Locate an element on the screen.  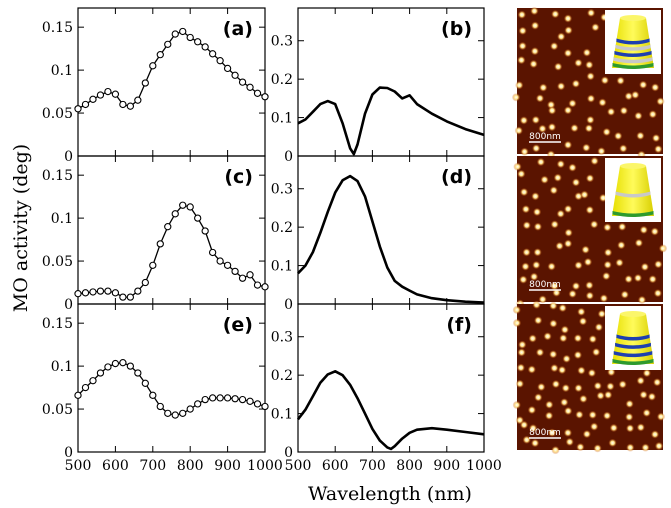
y-tick-label: 0.05 is located at coordinates (57, 262).